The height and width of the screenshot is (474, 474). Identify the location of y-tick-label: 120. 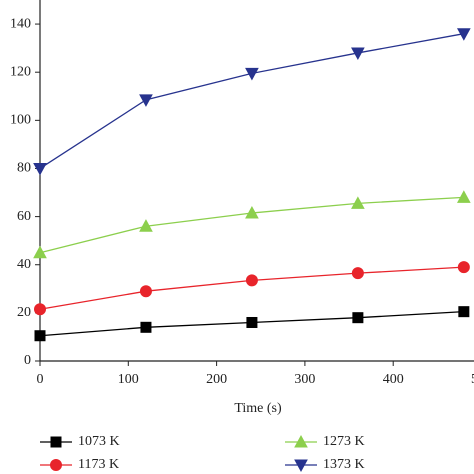
(20, 71).